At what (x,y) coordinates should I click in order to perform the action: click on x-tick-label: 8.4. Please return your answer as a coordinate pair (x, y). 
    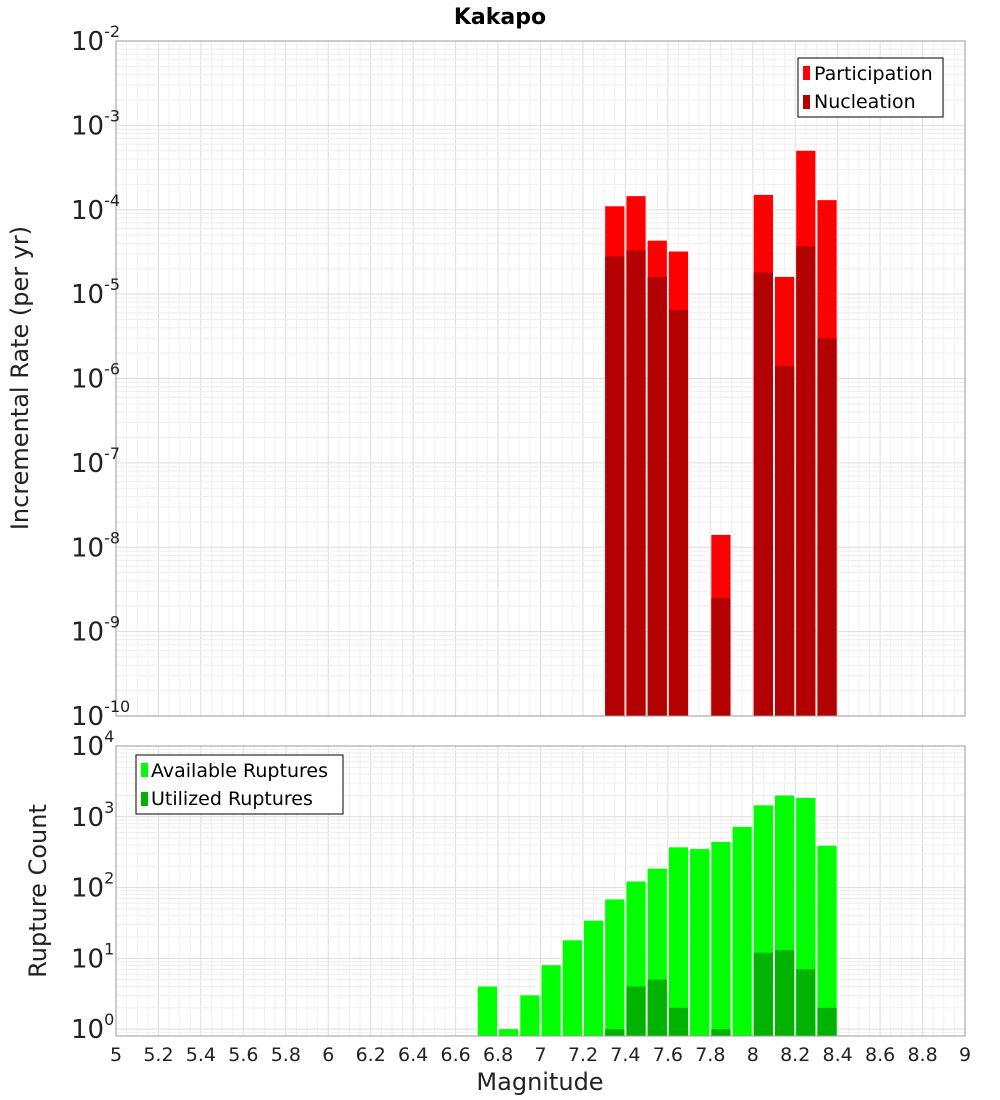
    Looking at the image, I should click on (838, 1055).